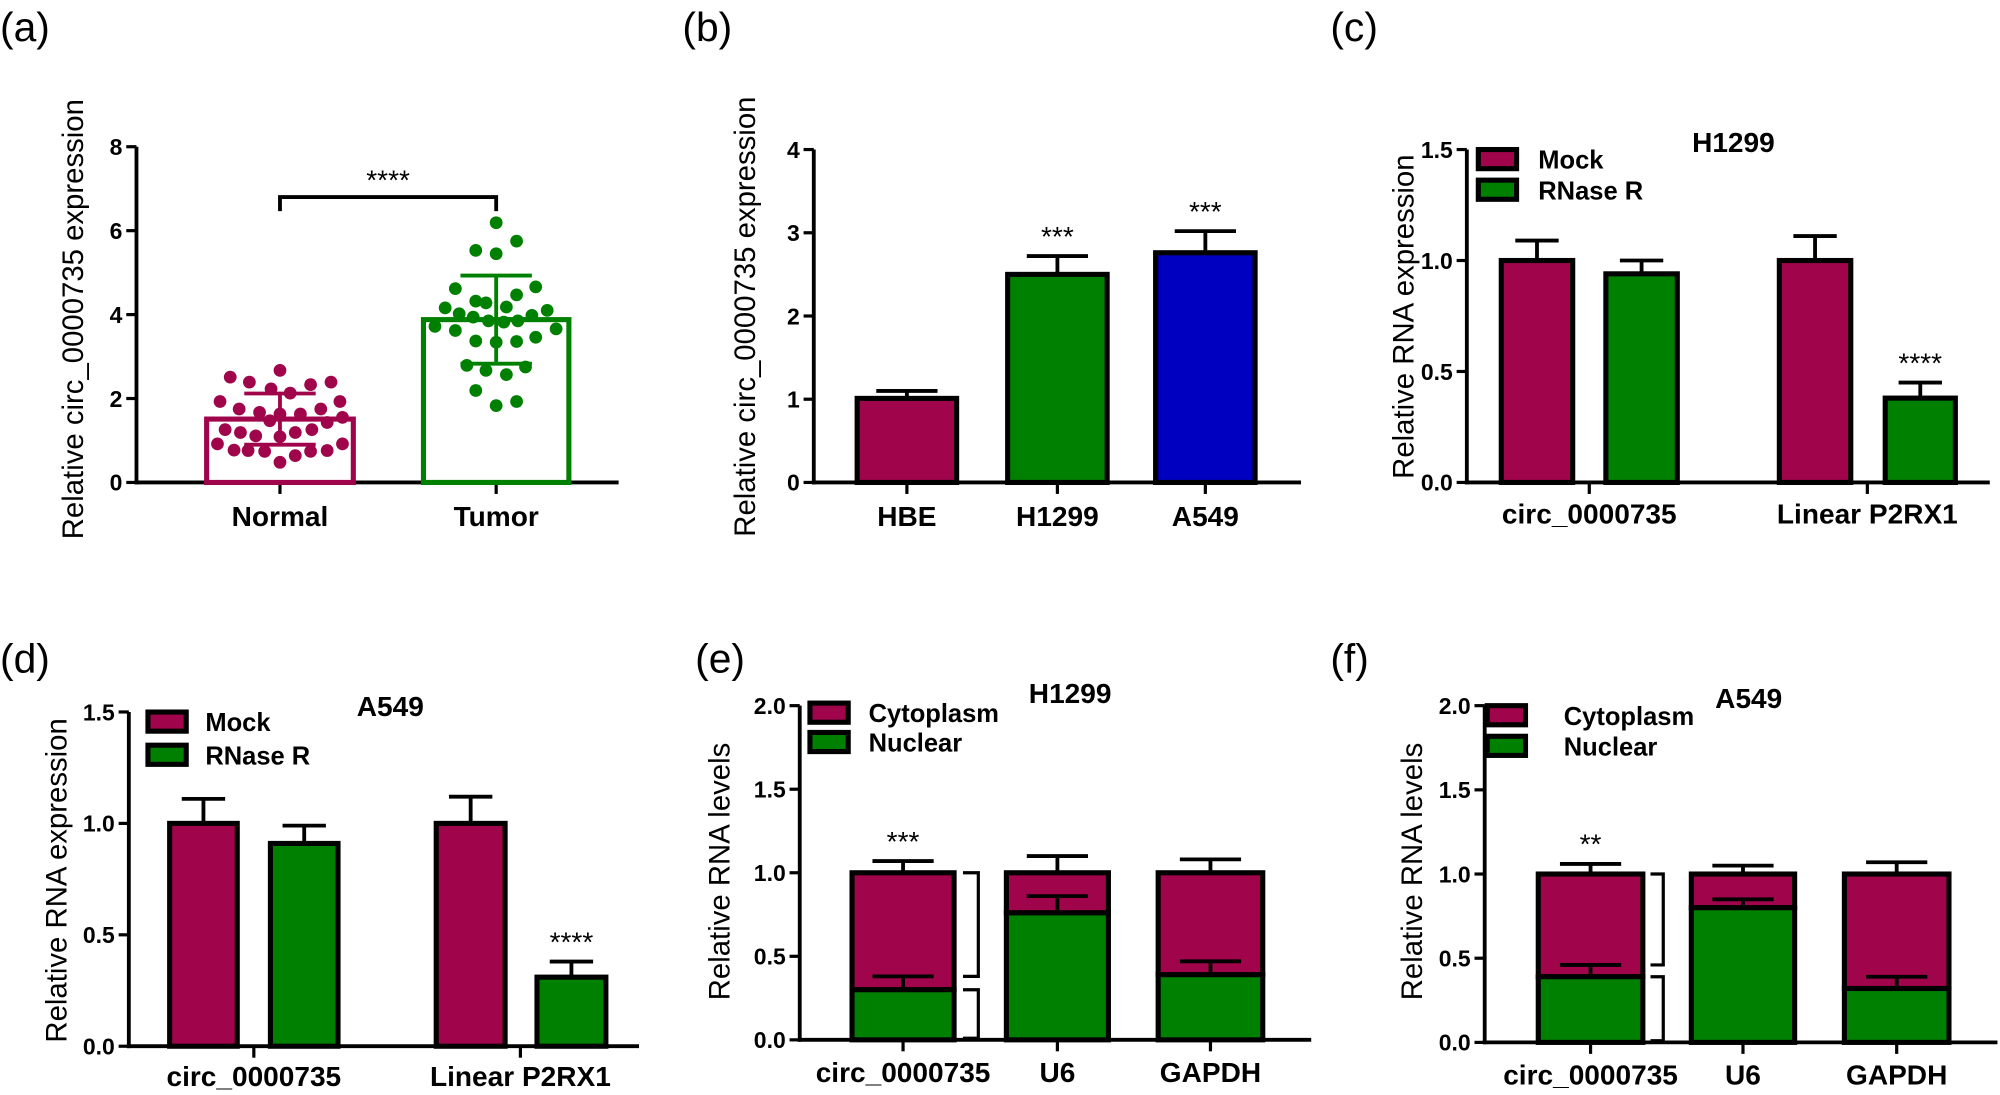  I want to click on y-tick-label: 3, so click(793, 233).